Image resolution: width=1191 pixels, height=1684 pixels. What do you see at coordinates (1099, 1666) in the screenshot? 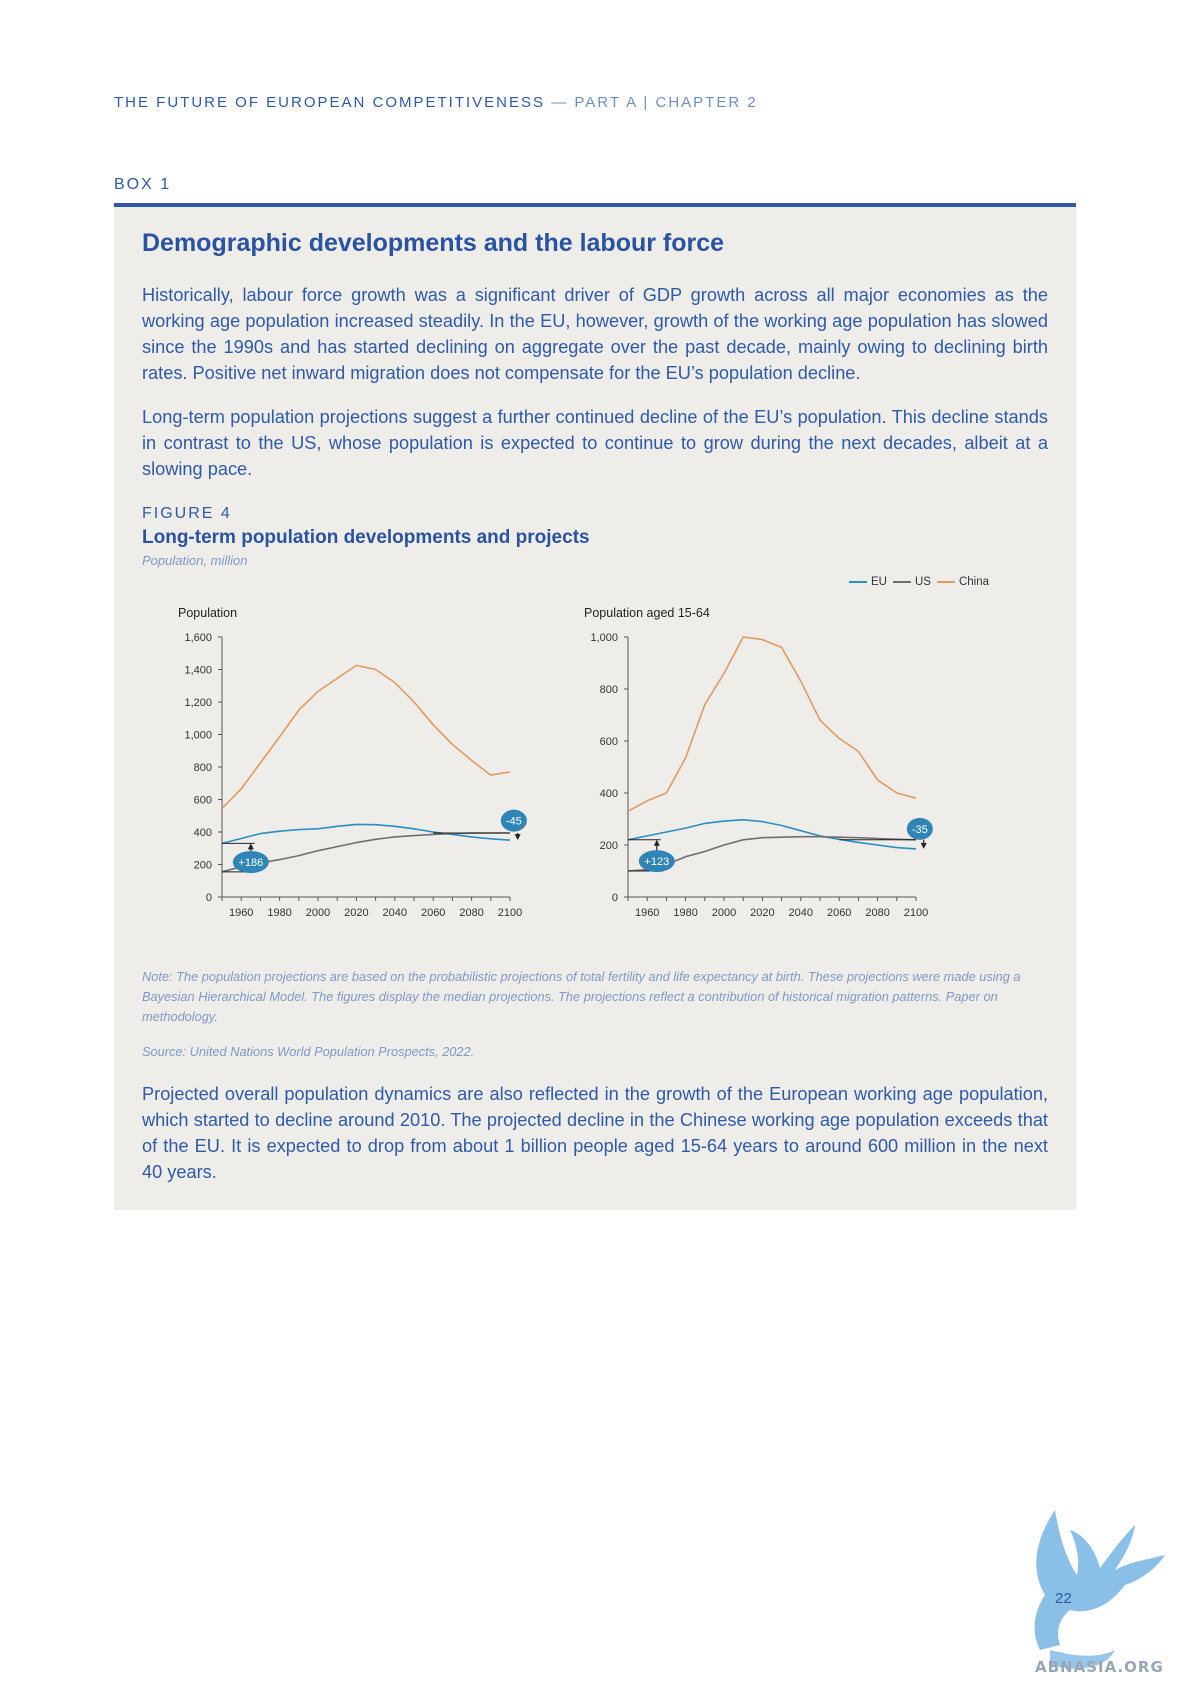
I see `svg-text: ABNASIA.ORG` at bounding box center [1099, 1666].